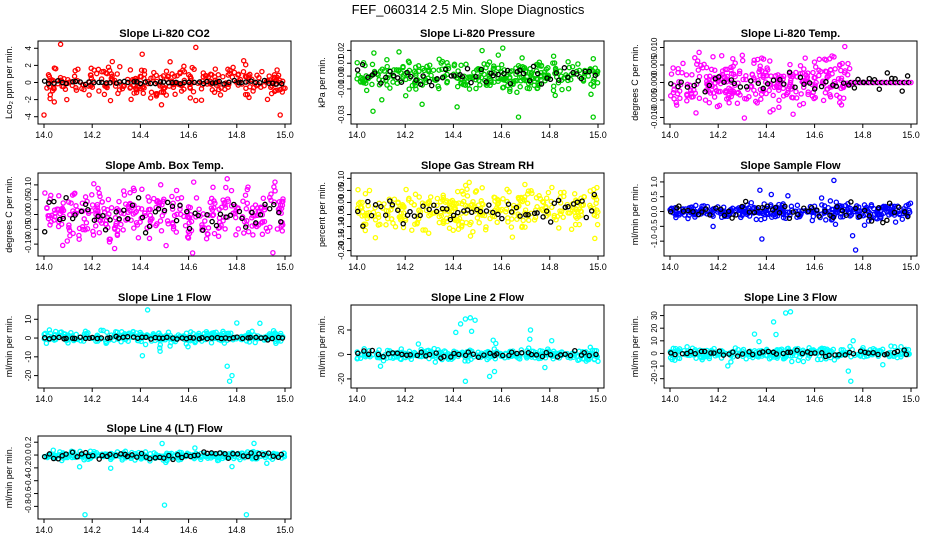  Describe the element at coordinates (9, 82) in the screenshot. I see `y-axis-label: Lco₂ ppm per min.` at that location.